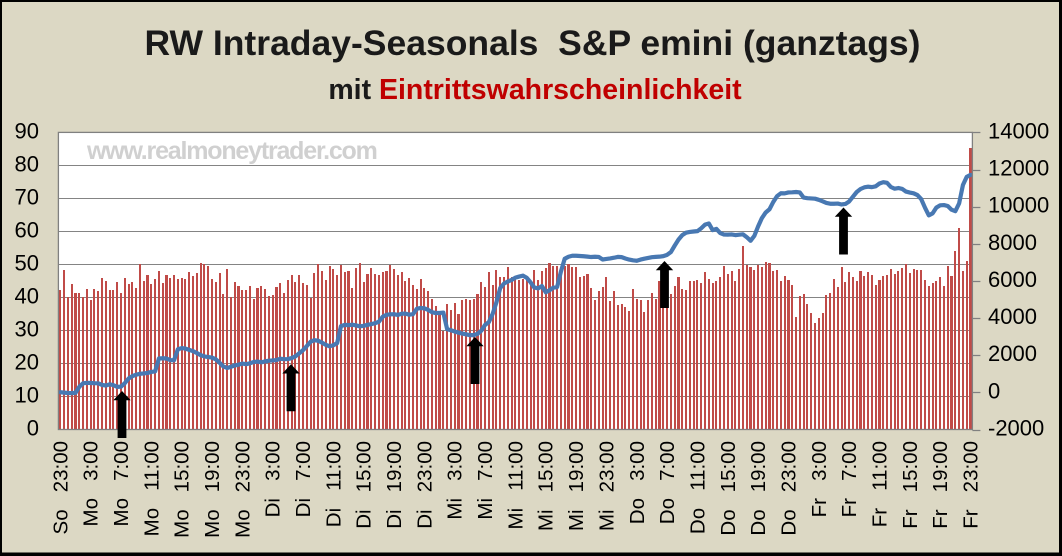 This screenshot has width=1062, height=556. What do you see at coordinates (394, 485) in the screenshot?
I see `svg-text: Di 19:00` at bounding box center [394, 485].